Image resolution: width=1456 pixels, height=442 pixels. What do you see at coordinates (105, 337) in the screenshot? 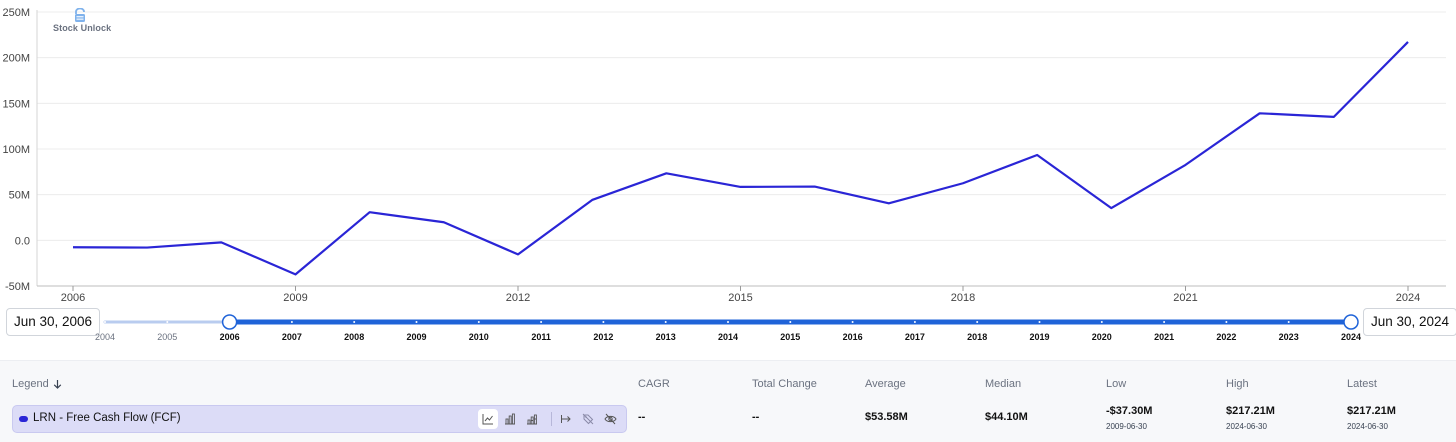
I see `slider-year-label: 2004` at bounding box center [105, 337].